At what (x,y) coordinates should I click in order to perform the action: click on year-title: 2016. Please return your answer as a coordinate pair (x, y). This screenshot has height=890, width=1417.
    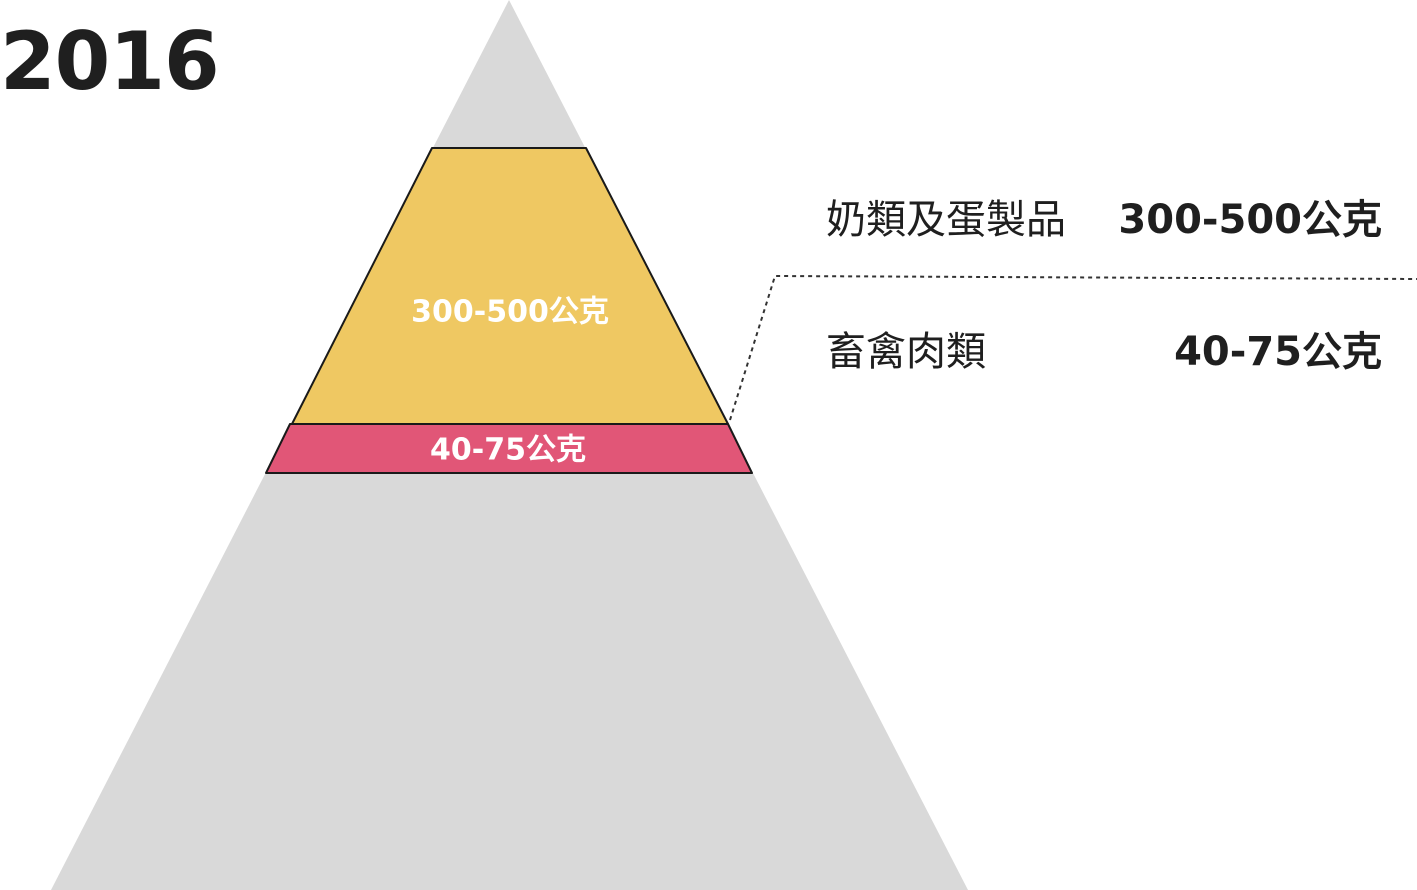
    Looking at the image, I should click on (110, 61).